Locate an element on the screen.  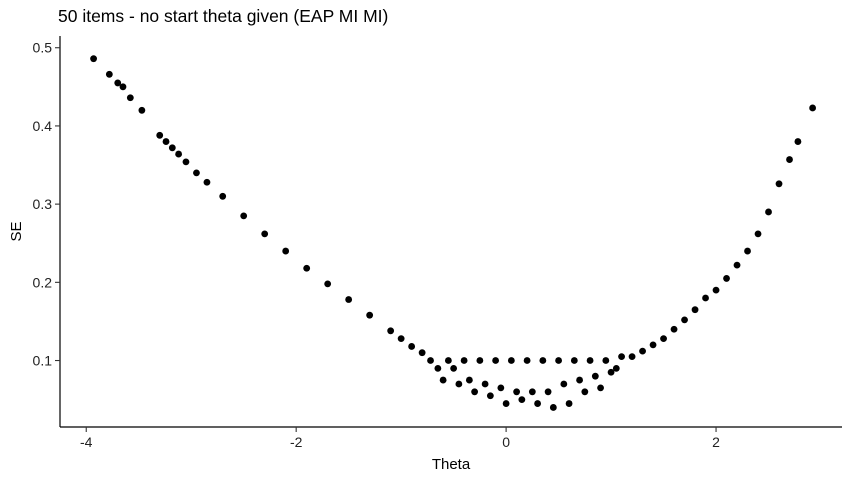
x-axis-title: Theta is located at coordinates (451, 464).